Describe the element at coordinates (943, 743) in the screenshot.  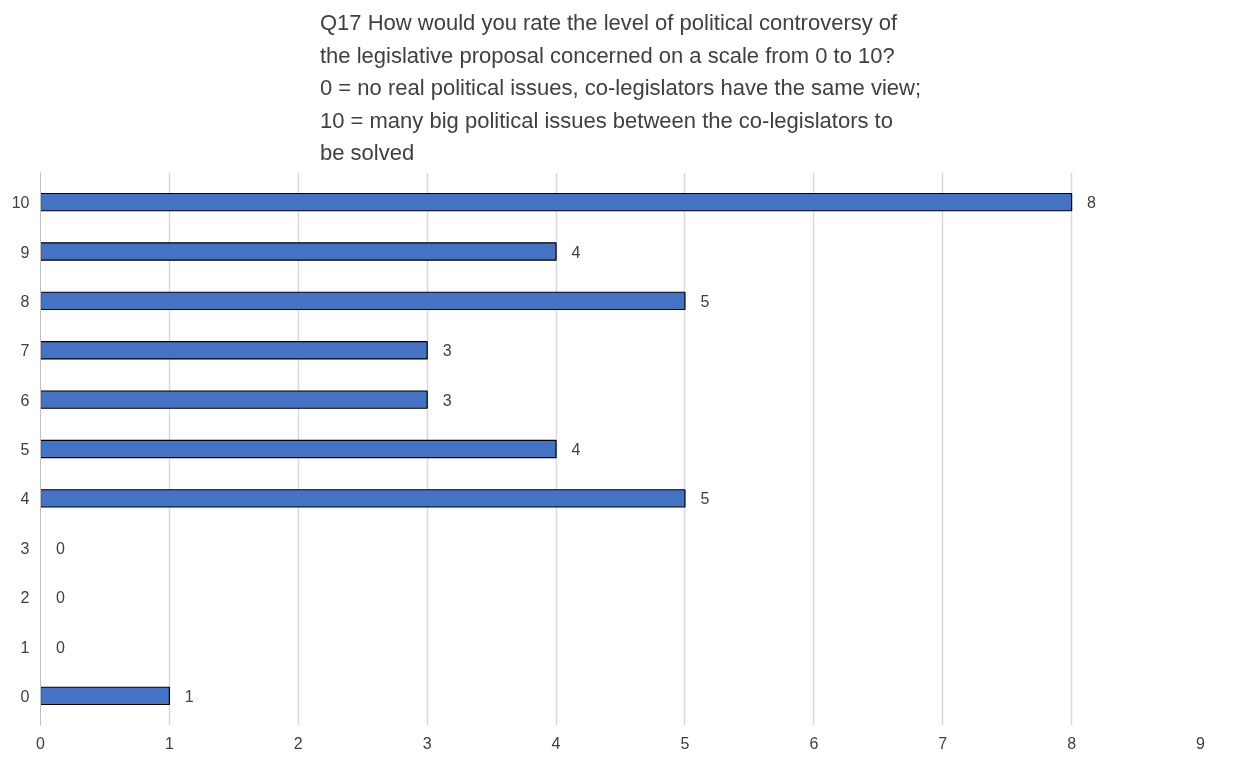
I see `x-tick-label: 7` at that location.